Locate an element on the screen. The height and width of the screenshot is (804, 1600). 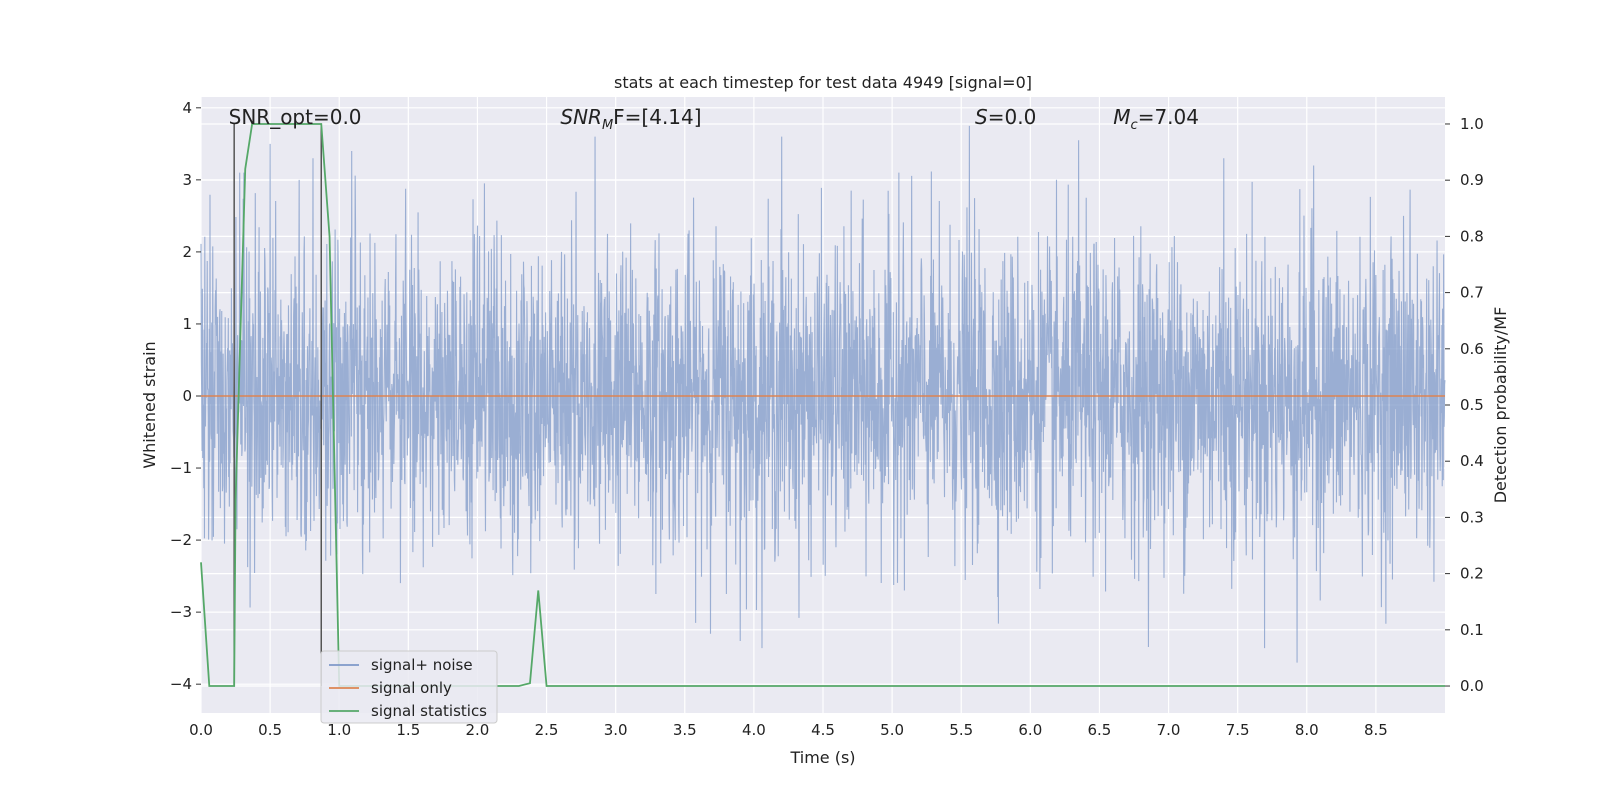
x-tick-label-16: 8.0 is located at coordinates (1307, 730).